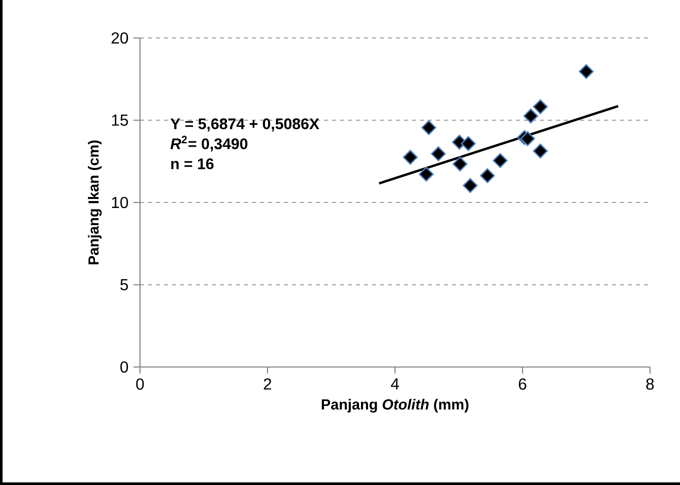  I want to click on y-tick-label: 5, so click(124, 284).